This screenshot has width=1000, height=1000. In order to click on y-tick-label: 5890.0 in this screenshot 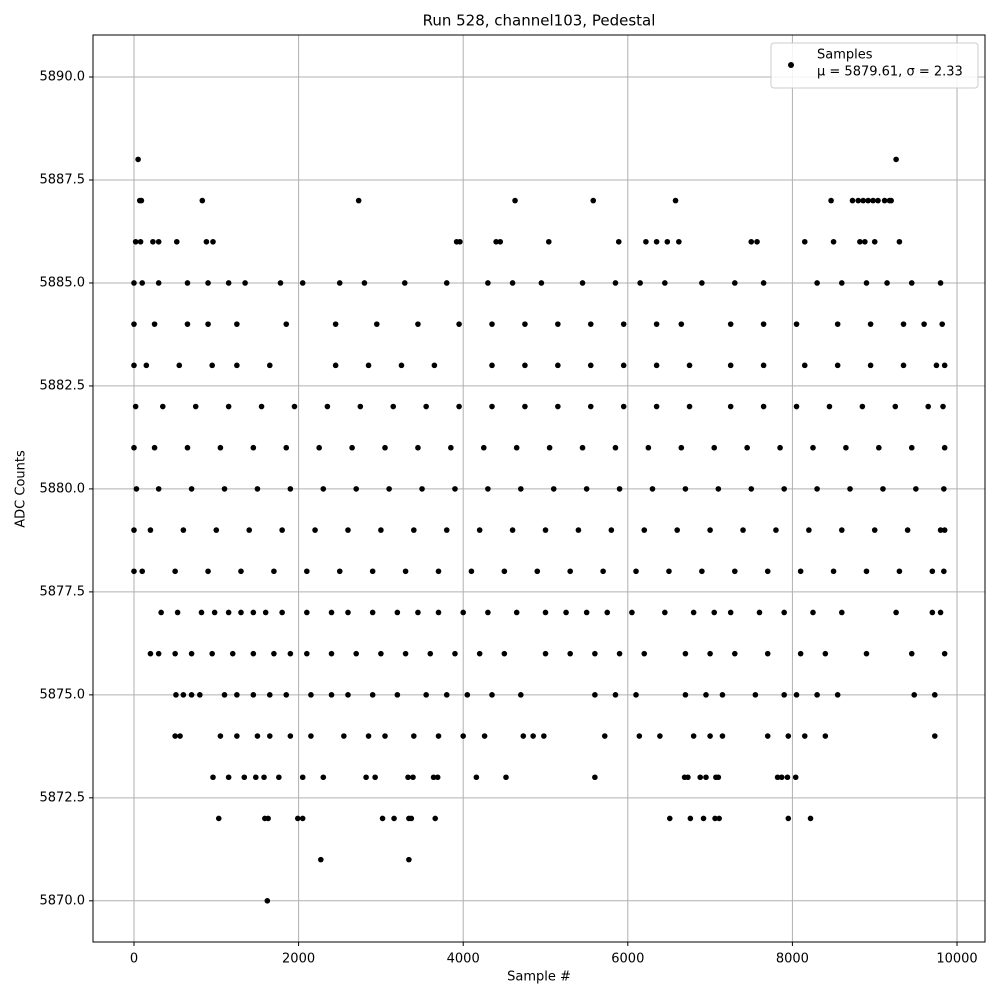, I will do `click(63, 77)`.